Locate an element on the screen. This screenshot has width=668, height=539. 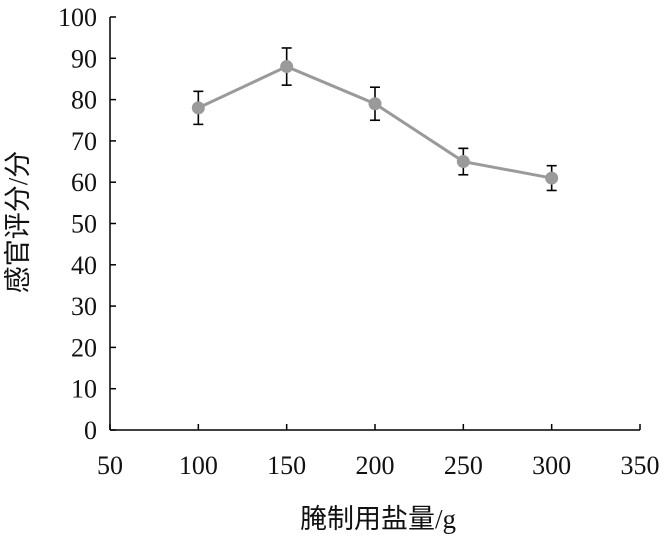
y-tick-label: 70 is located at coordinates (84, 141).